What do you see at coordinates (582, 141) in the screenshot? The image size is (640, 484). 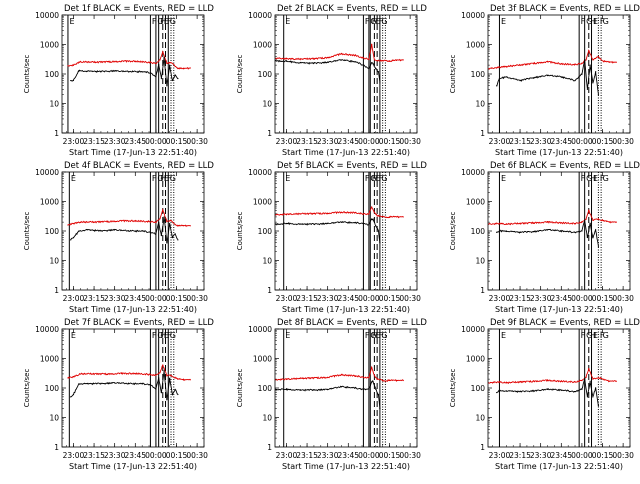 I see `x-tick-label: 00:00` at bounding box center [582, 141].